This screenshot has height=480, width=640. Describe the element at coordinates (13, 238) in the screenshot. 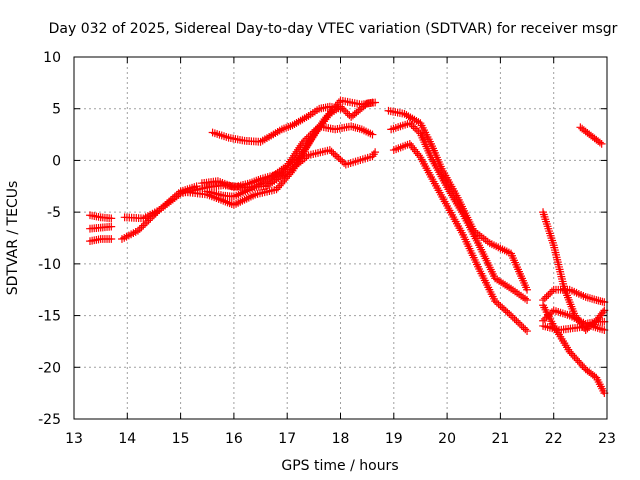

I see `y-axis-label: SDTVAR / TECUs` at that location.